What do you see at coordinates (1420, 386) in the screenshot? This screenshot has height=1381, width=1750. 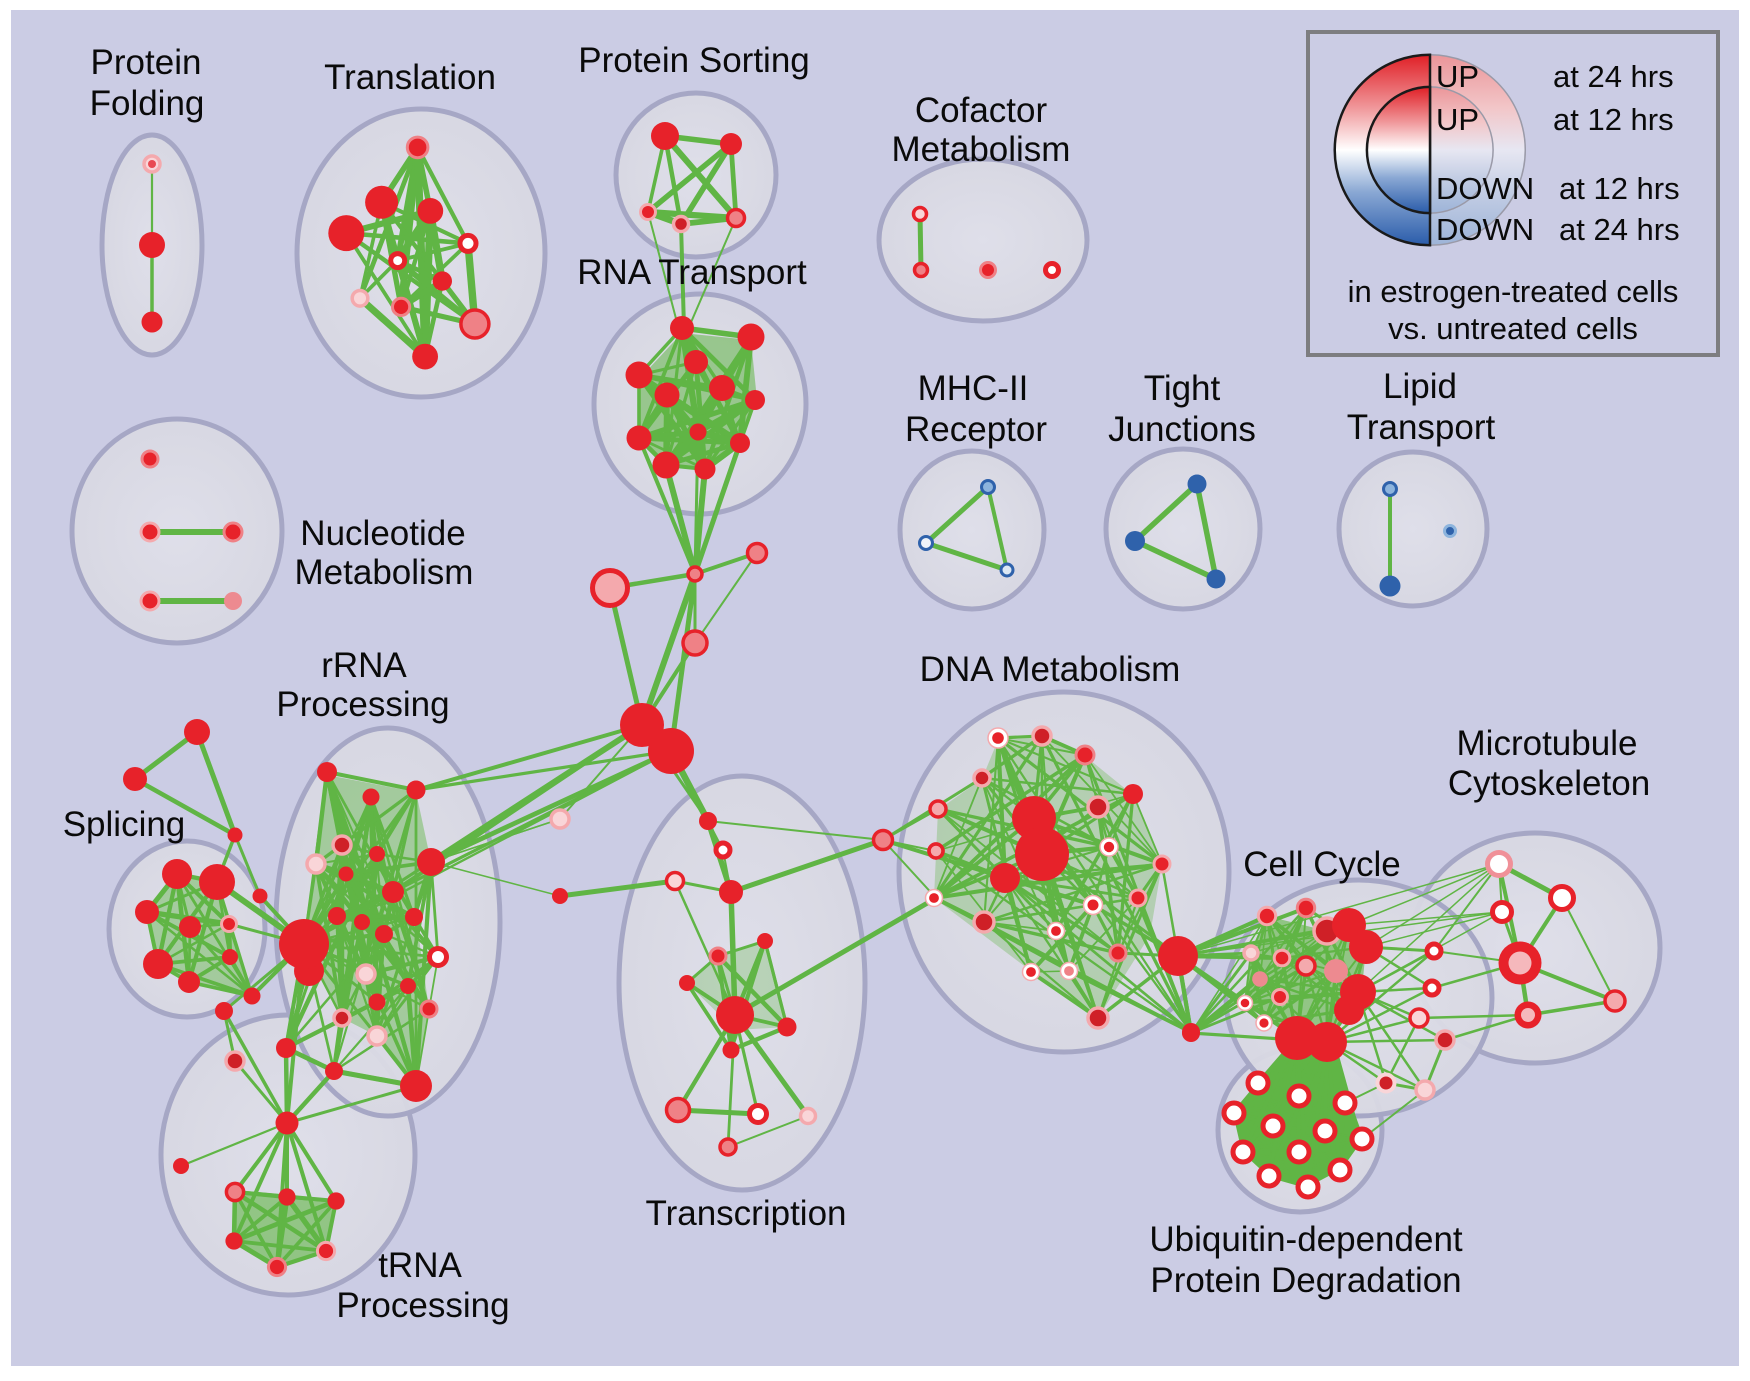 I see `svg-text: Lipid` at bounding box center [1420, 386].